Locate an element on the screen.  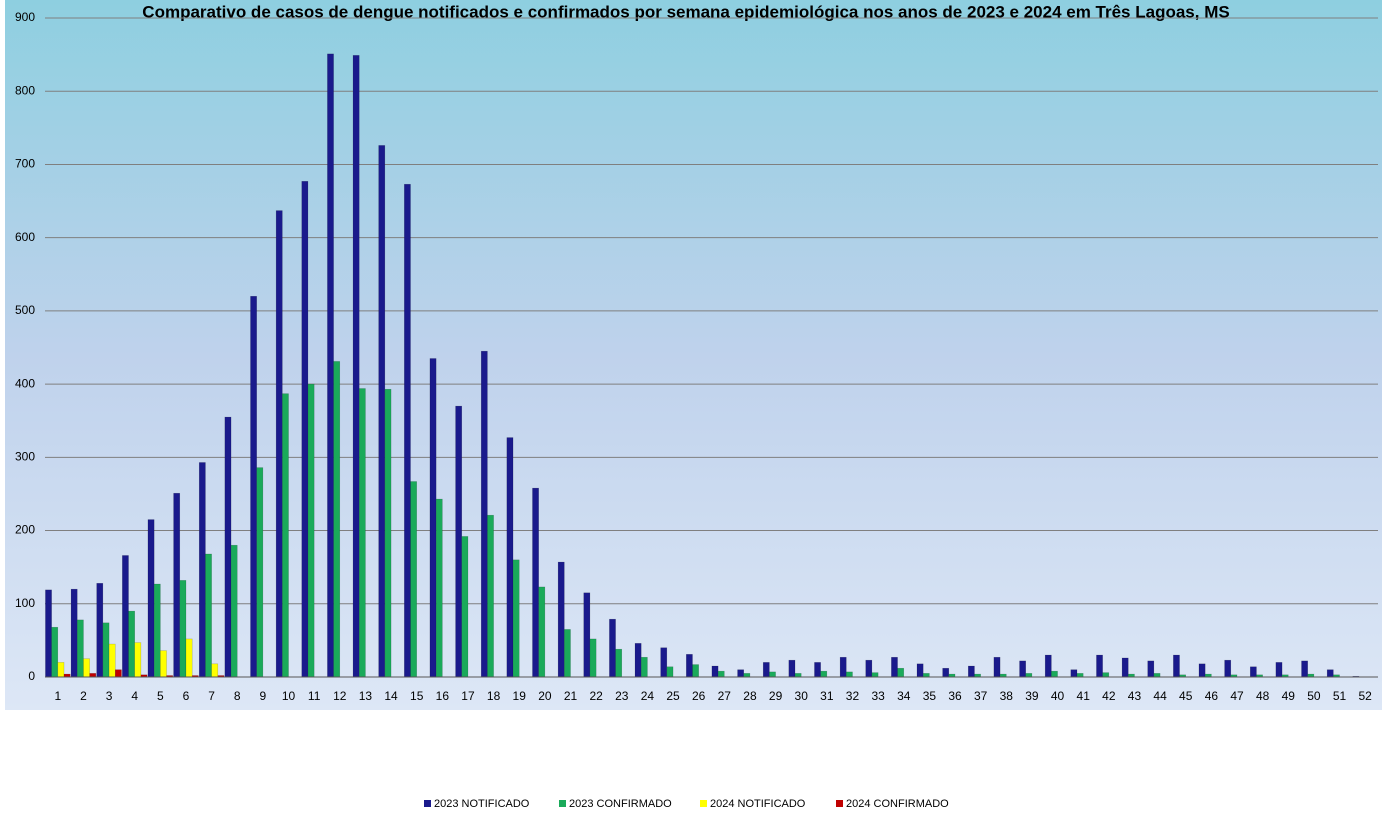
x-tick-label: 20 is located at coordinates (545, 696).